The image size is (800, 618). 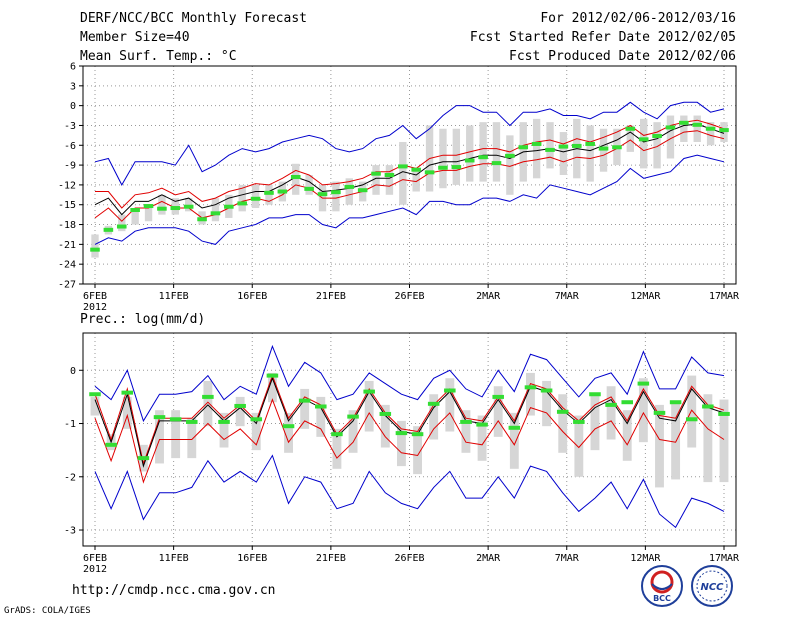 What do you see at coordinates (95, 307) in the screenshot?
I see `x-year-label: 2012` at bounding box center [95, 307].